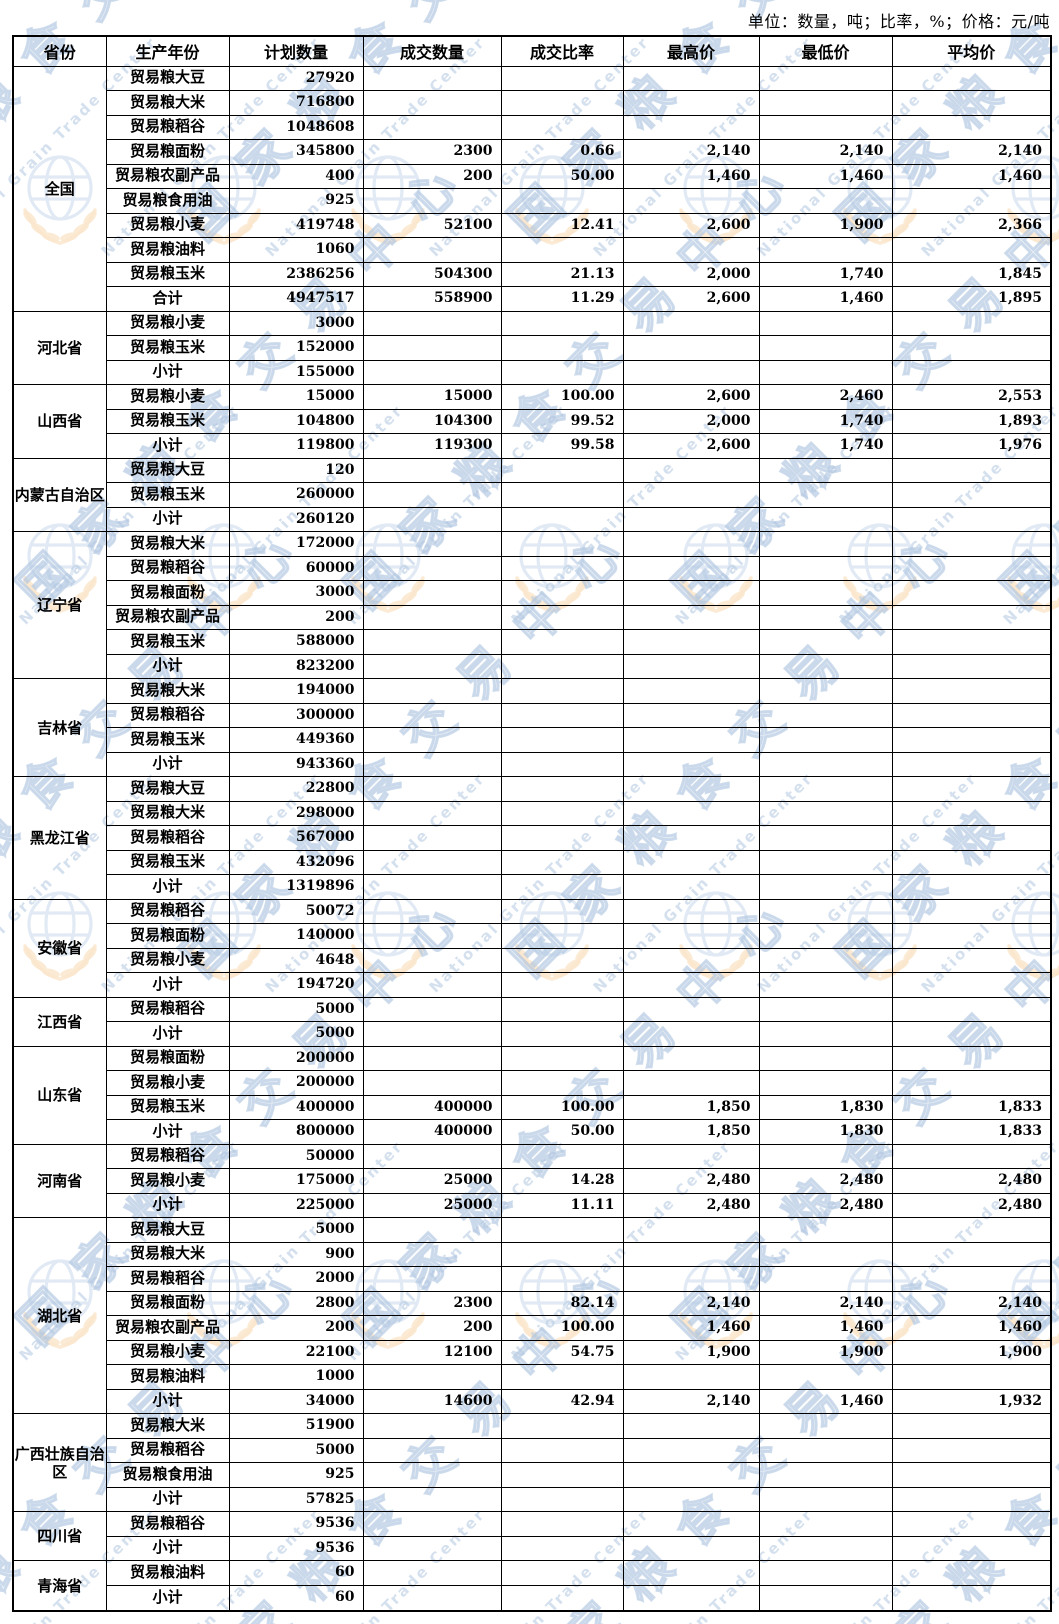 Image resolution: width=1059 pixels, height=1624 pixels. Describe the element at coordinates (562, 299) in the screenshot. I see `value-cell: 11.29` at that location.